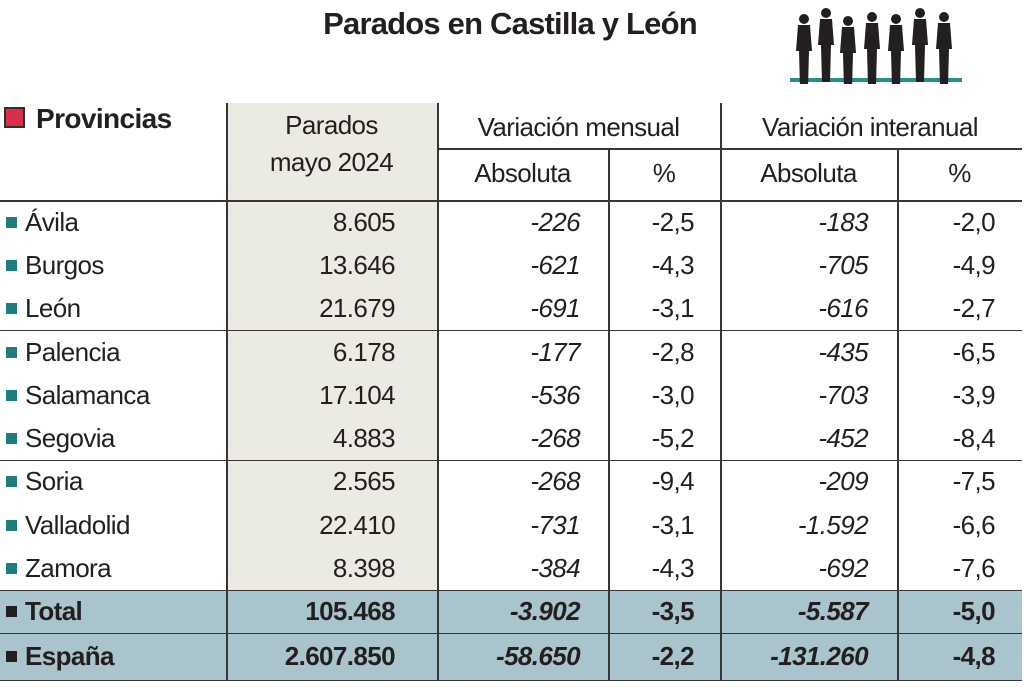 The image size is (1024, 687). Describe the element at coordinates (53, 308) in the screenshot. I see `province-label: León` at that location.